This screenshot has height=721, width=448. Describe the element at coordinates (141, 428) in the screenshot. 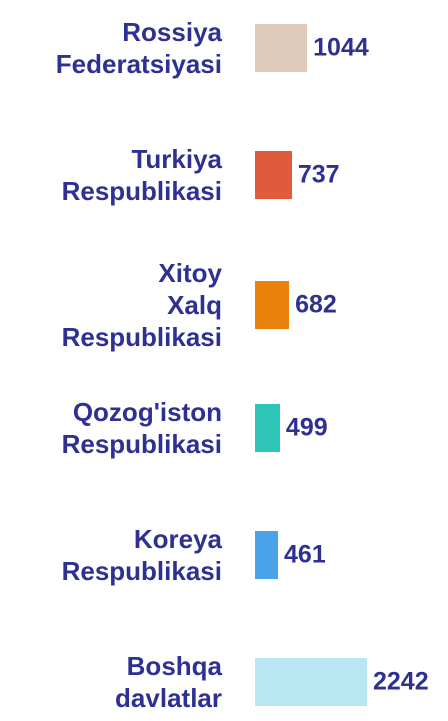

I see `category-label: Qozog'iston Respublikasi` at that location.